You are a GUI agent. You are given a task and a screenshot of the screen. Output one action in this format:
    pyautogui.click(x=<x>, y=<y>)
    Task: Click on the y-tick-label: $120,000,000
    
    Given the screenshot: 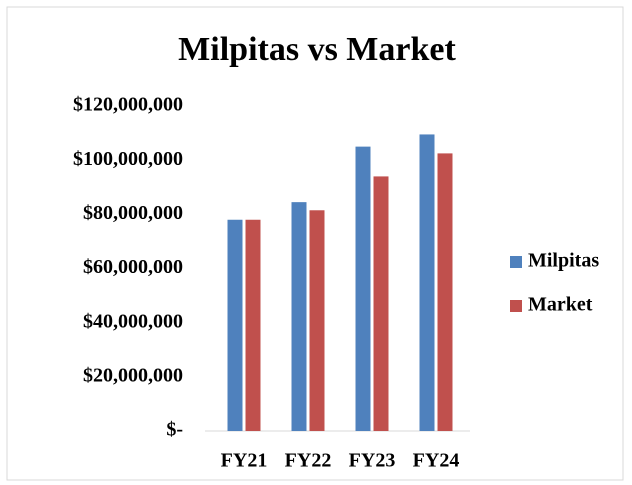 What is the action you would take?
    pyautogui.click(x=128, y=105)
    